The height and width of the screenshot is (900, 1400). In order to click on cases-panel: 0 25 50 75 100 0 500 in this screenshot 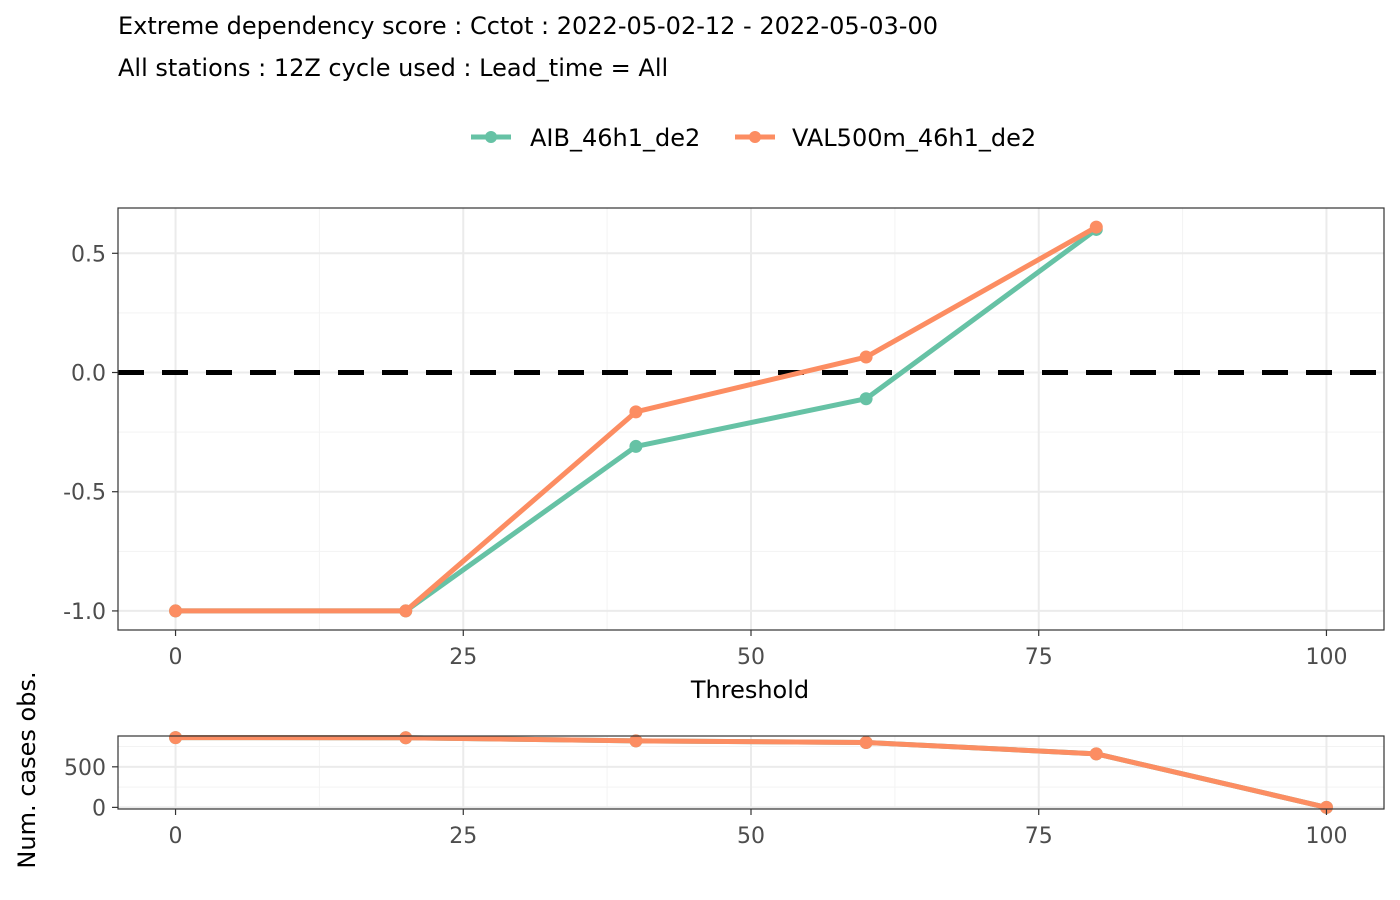, I will do `click(724, 790)`.